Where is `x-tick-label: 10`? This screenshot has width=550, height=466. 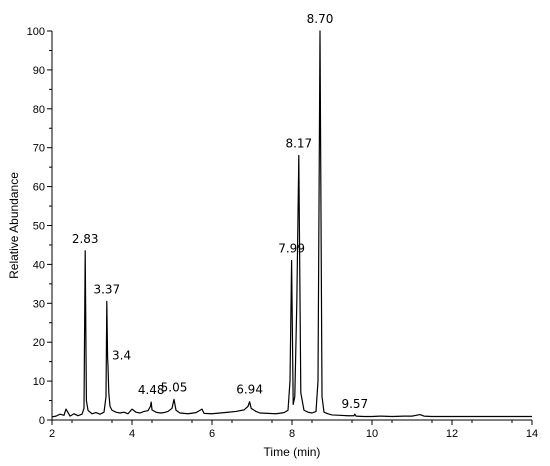
x-tick-label: 10 is located at coordinates (372, 434).